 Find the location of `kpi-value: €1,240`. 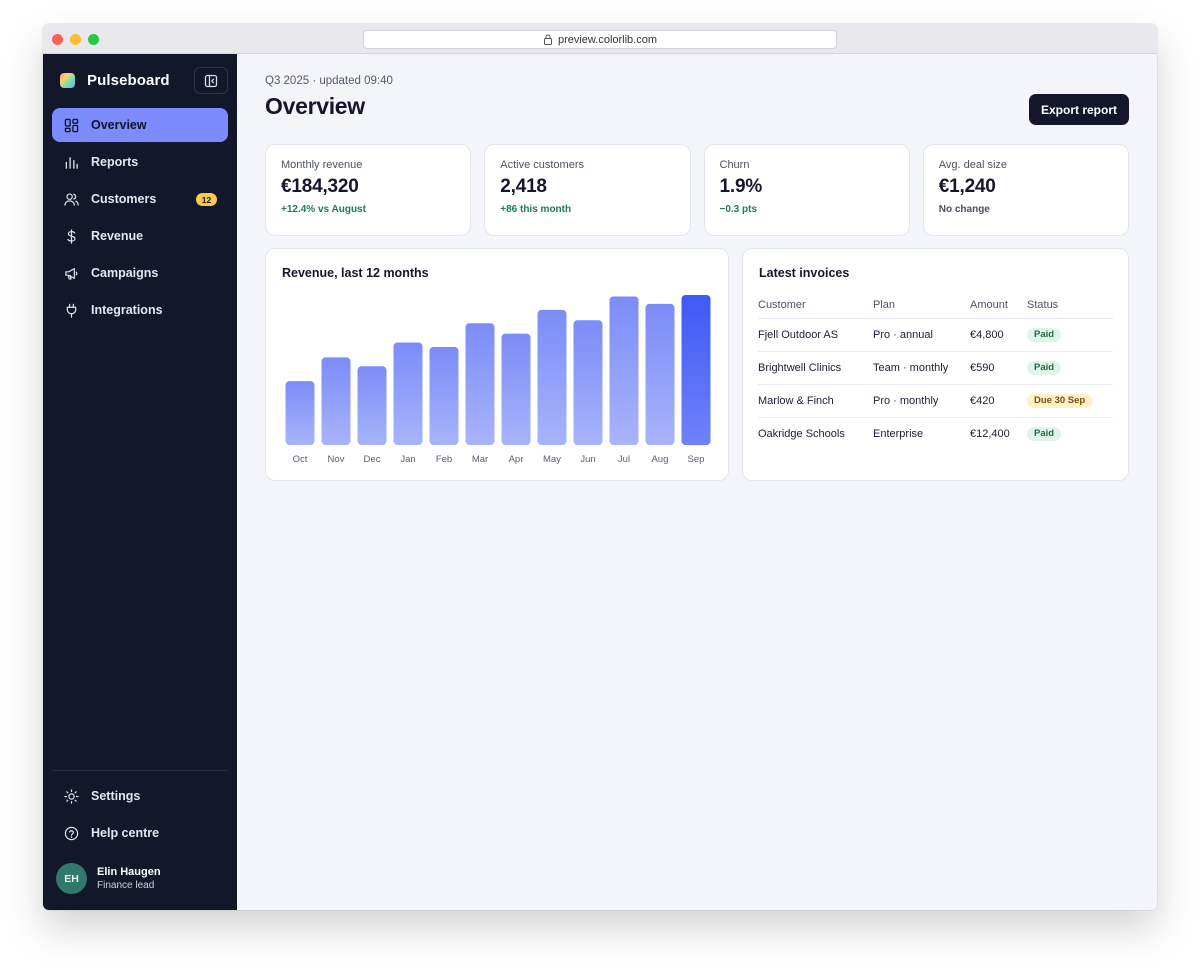

kpi-value: €1,240 is located at coordinates (967, 186).